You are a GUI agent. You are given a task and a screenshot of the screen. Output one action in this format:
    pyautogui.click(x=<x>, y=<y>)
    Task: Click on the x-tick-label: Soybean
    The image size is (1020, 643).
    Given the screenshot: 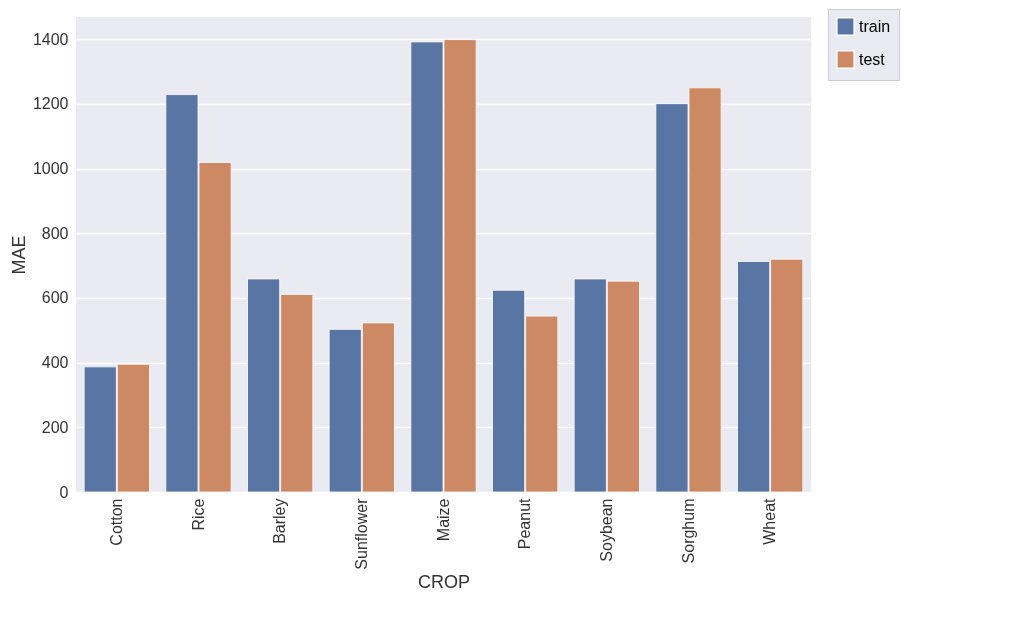 What is the action you would take?
    pyautogui.click(x=606, y=530)
    